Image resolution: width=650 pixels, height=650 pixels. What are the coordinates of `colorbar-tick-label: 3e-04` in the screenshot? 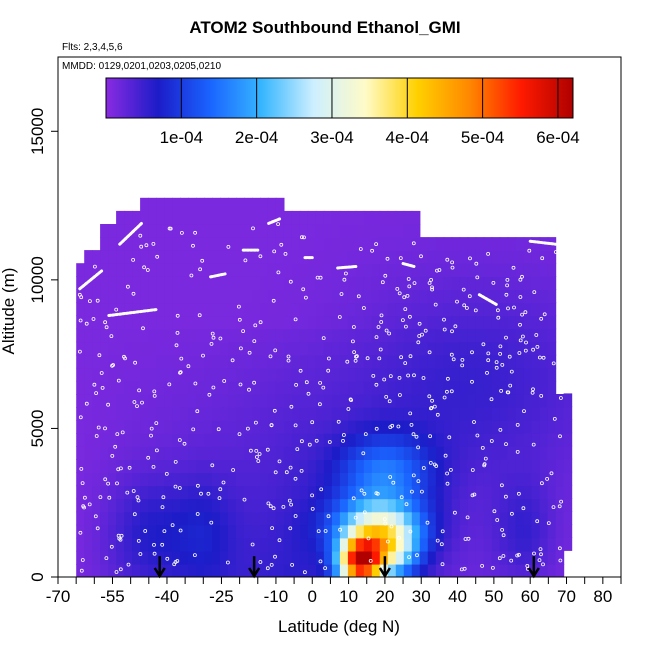 It's located at (331, 137).